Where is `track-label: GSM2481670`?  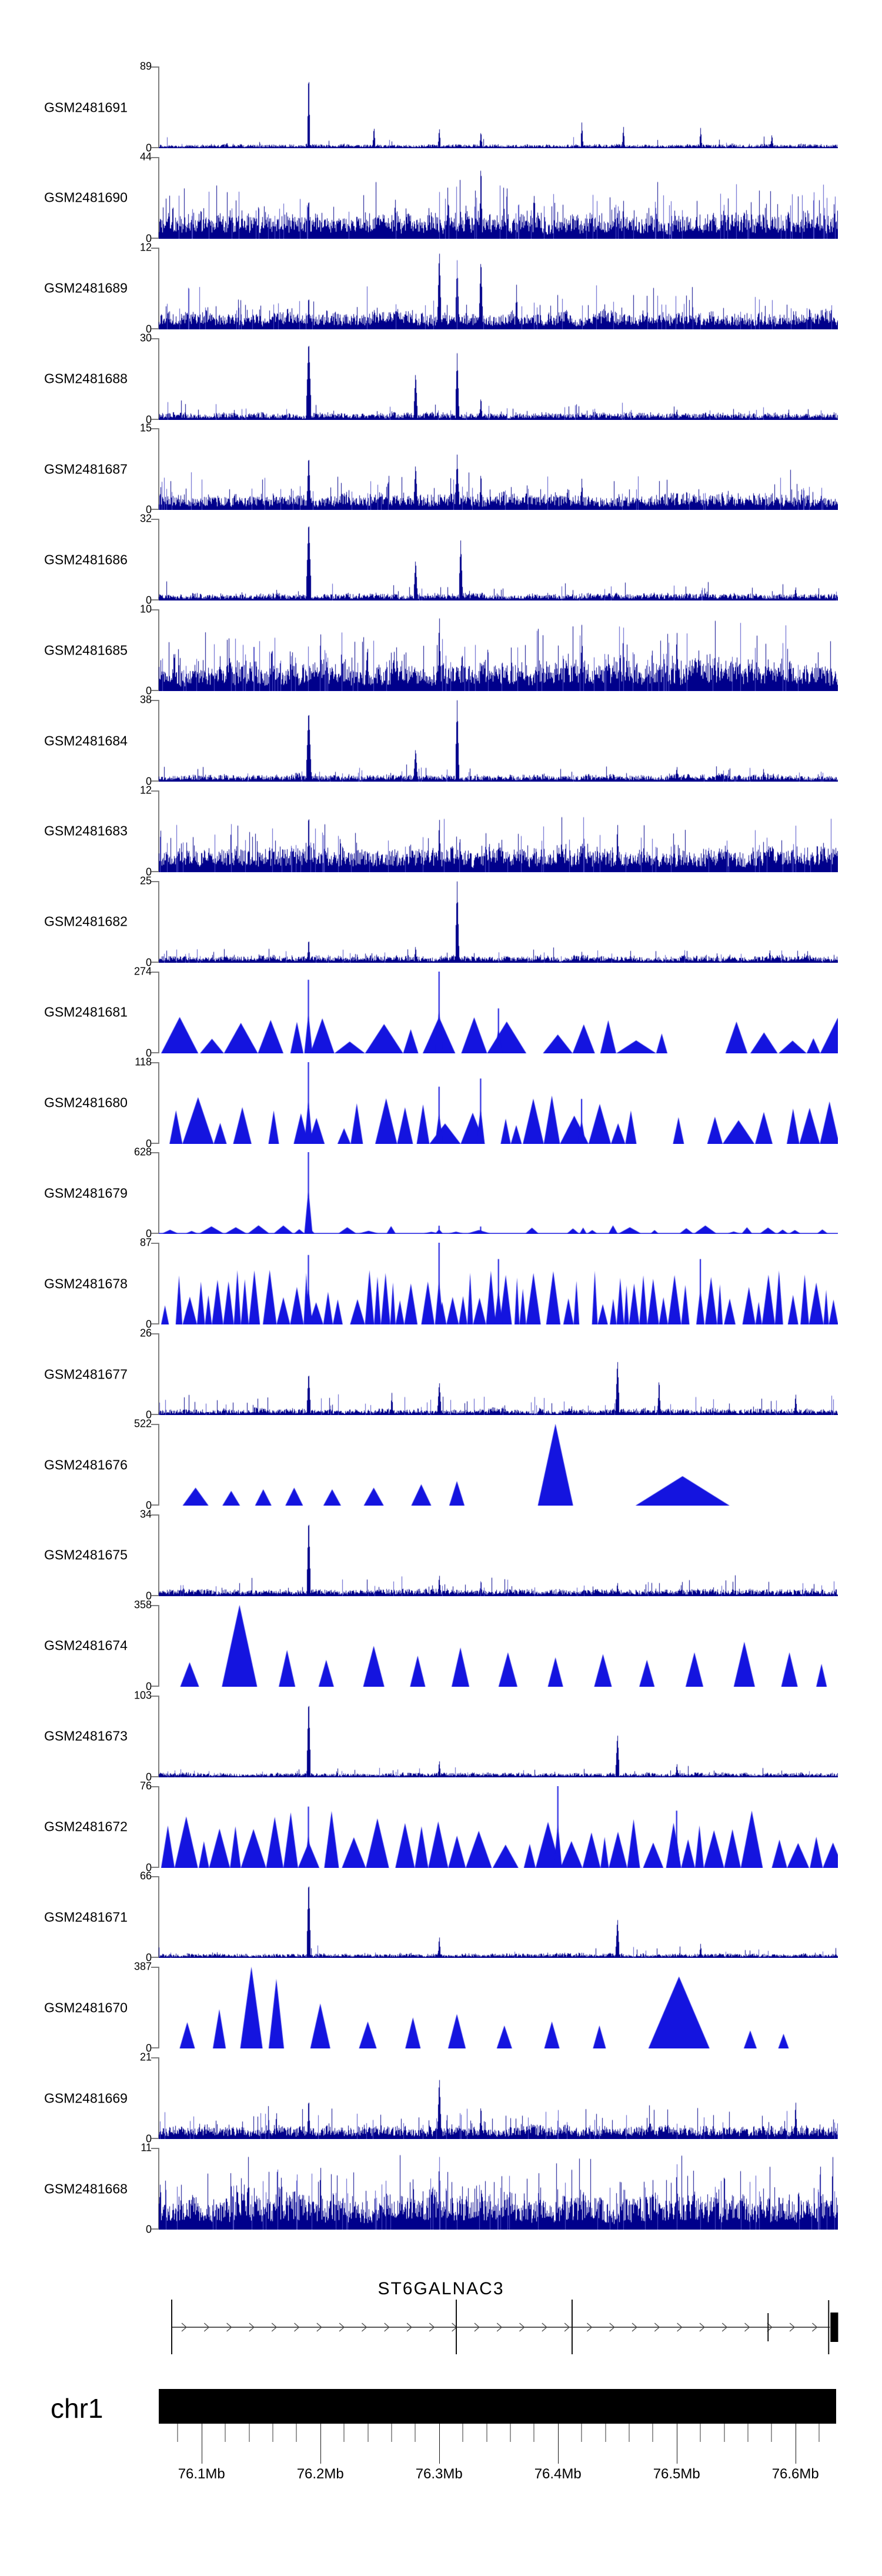
track-label: GSM2481670 is located at coordinates (86, 2008).